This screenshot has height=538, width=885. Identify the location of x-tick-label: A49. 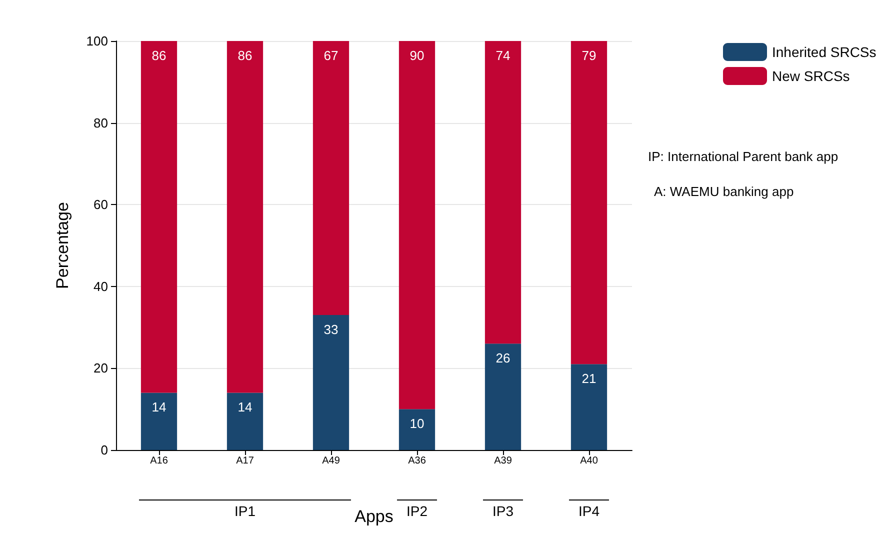
(331, 461).